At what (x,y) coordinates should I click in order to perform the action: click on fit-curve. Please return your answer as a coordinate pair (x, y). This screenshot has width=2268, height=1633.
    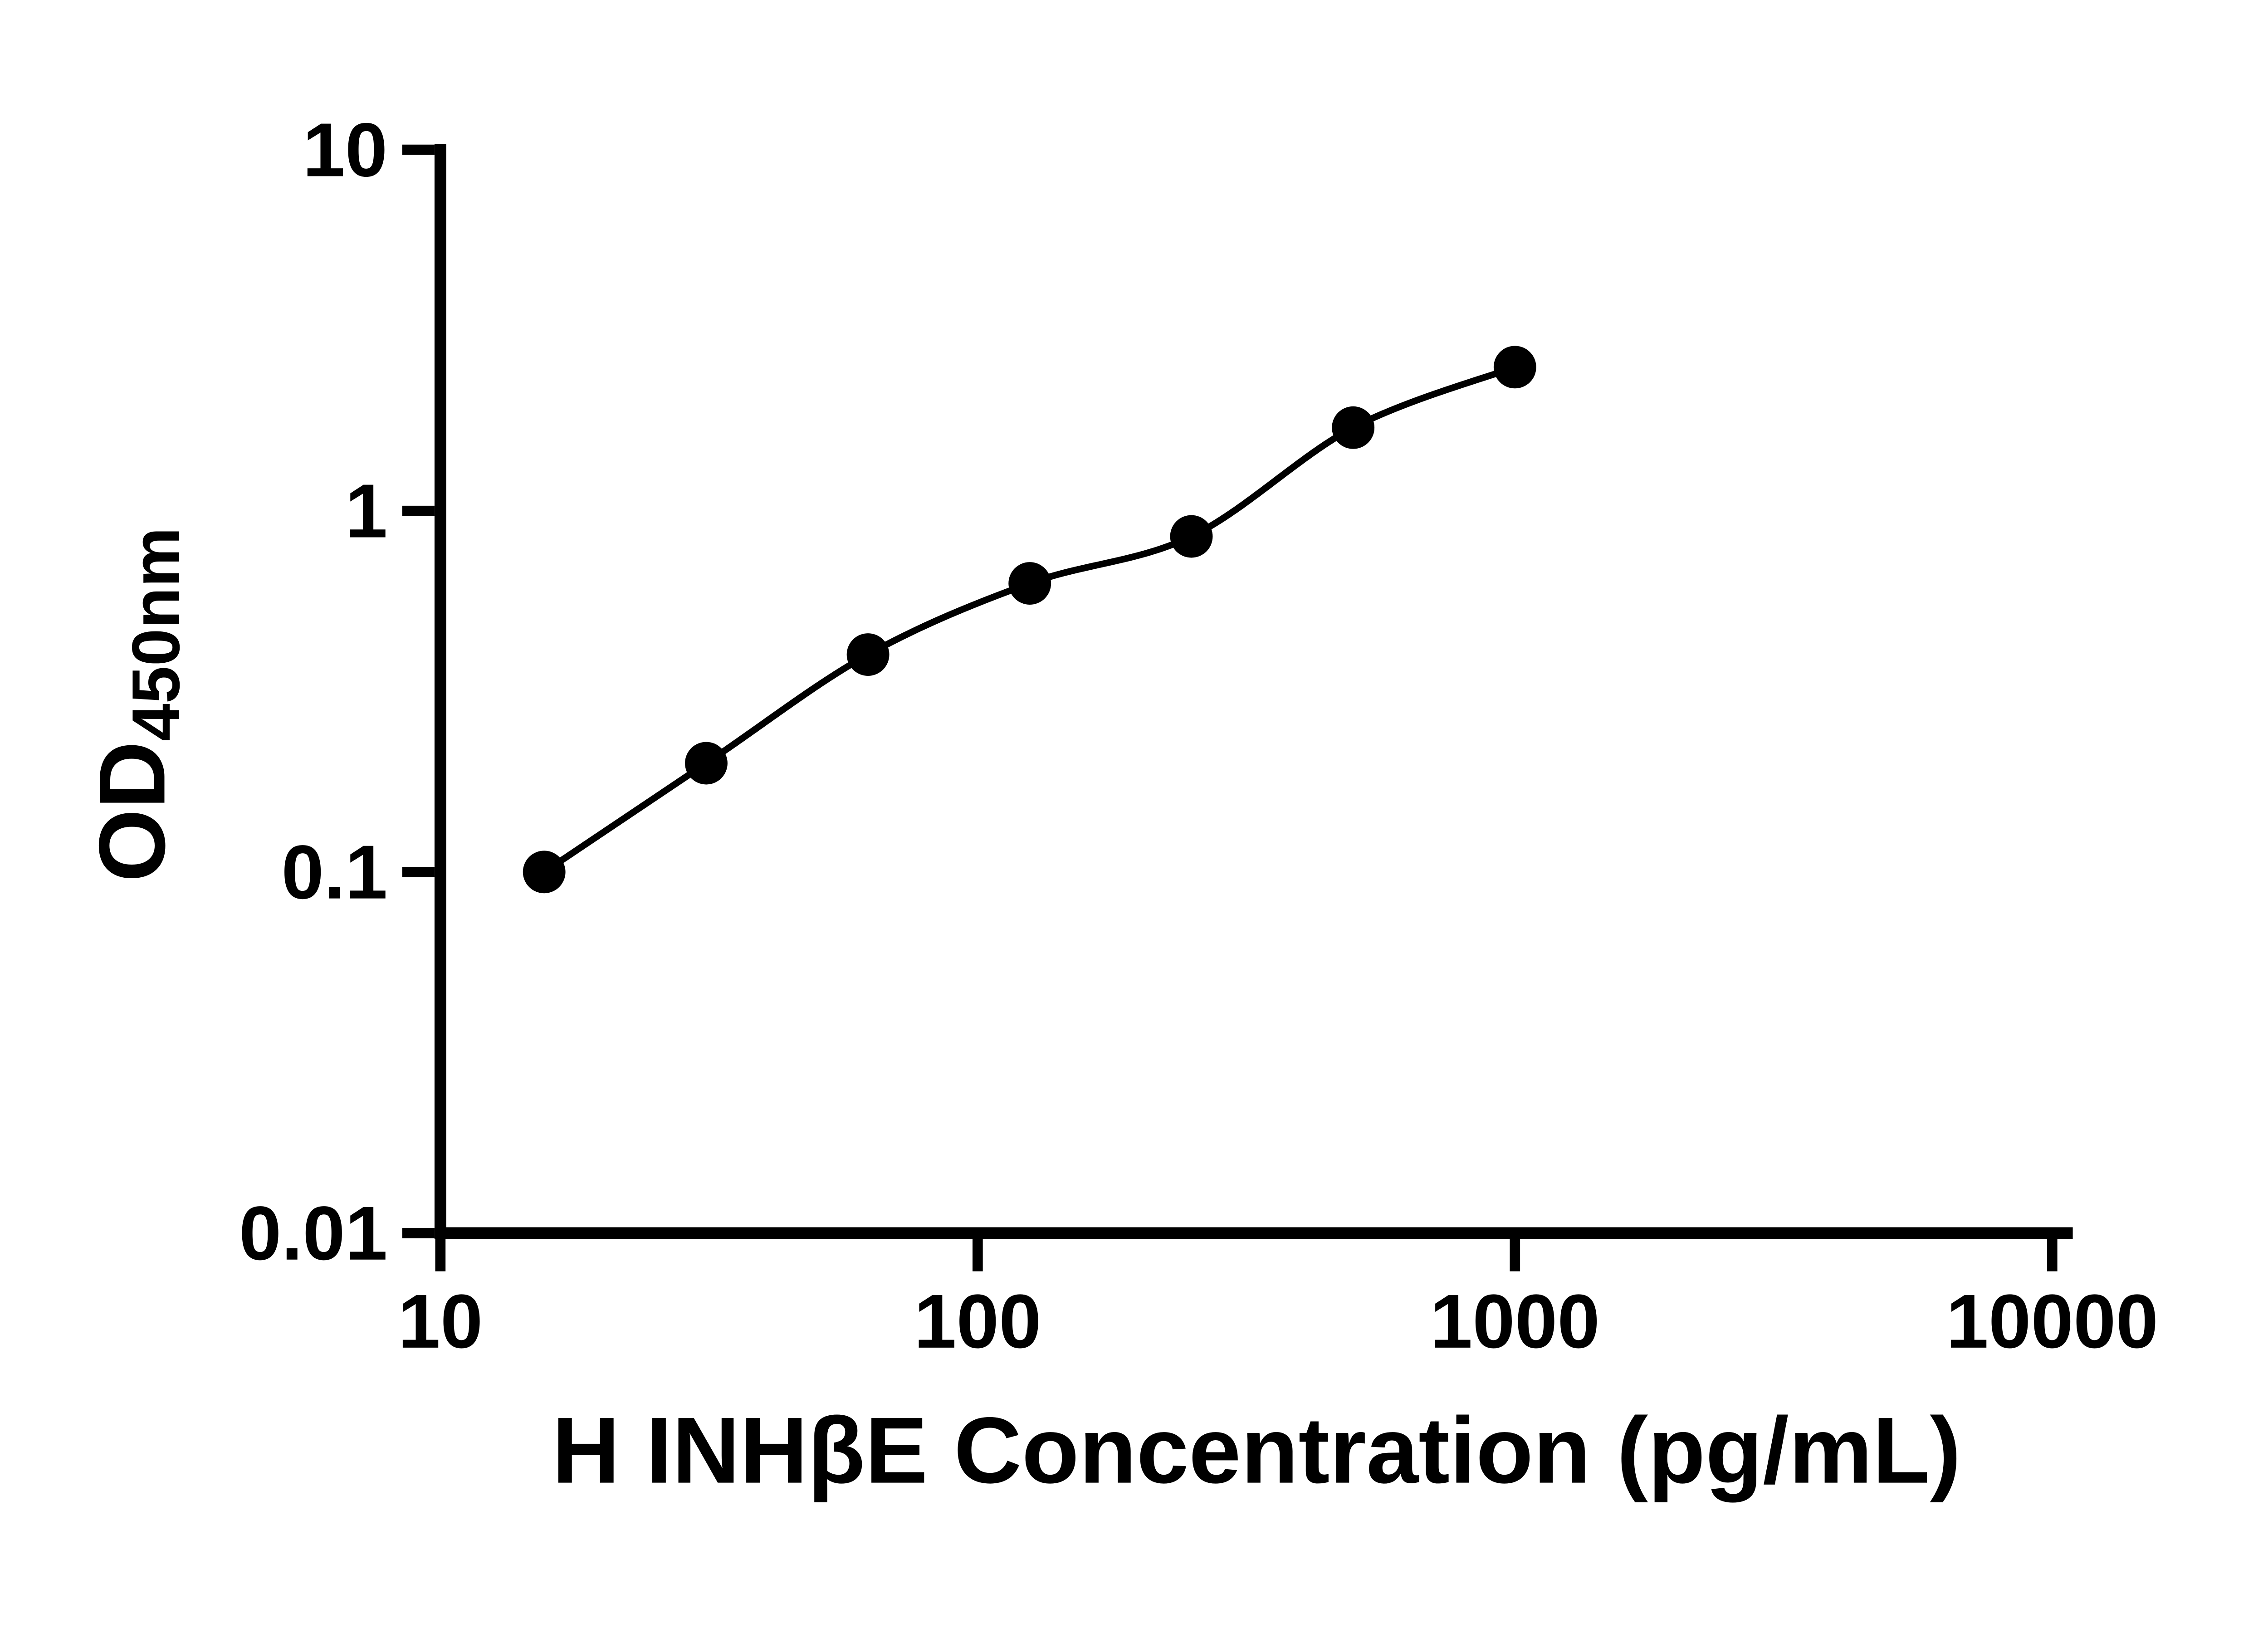
    Looking at the image, I should click on (1029, 619).